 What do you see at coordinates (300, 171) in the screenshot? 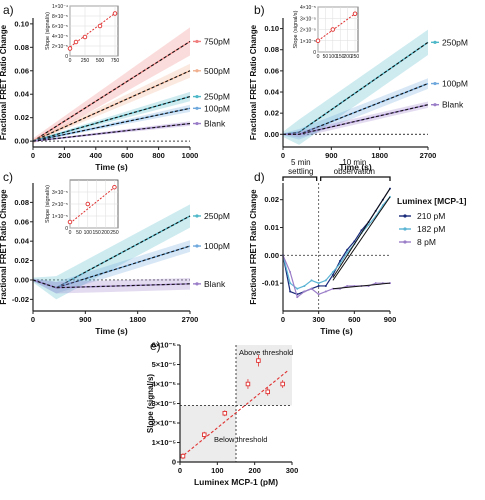
I see `annotation-settling: settling` at bounding box center [300, 171].